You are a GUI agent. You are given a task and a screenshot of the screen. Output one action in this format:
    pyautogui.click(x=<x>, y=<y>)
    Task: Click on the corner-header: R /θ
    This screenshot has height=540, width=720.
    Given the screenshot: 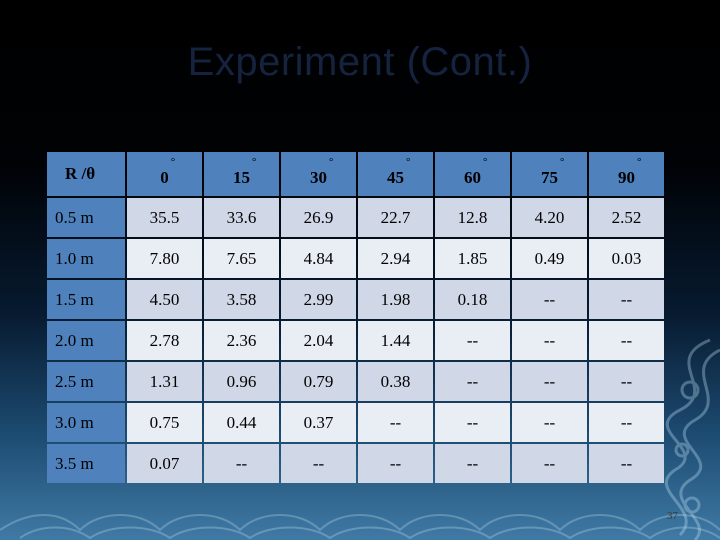 What is the action you would take?
    pyautogui.click(x=86, y=174)
    